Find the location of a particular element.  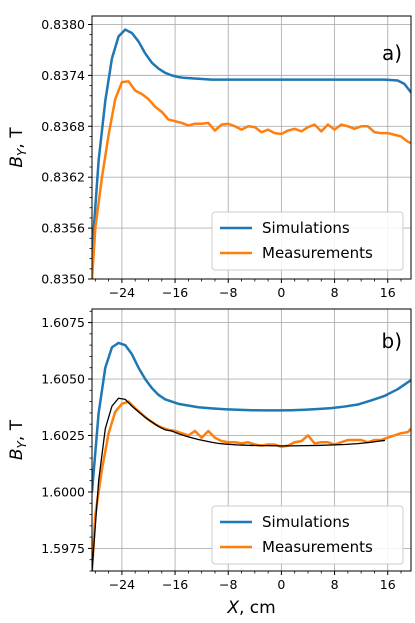

panel-b-x-axis-label: X, cm is located at coordinates (250, 608).